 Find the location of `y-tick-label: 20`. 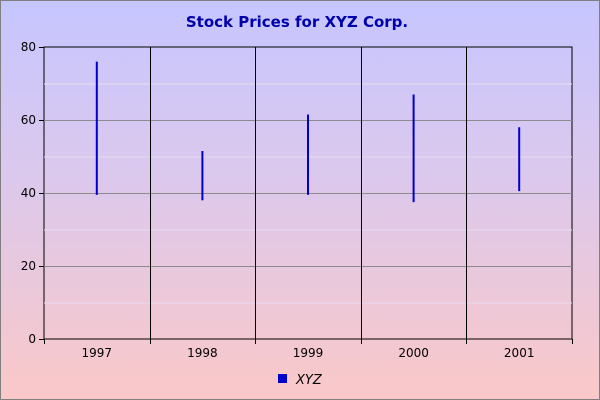

y-tick-label: 20 is located at coordinates (28, 266).